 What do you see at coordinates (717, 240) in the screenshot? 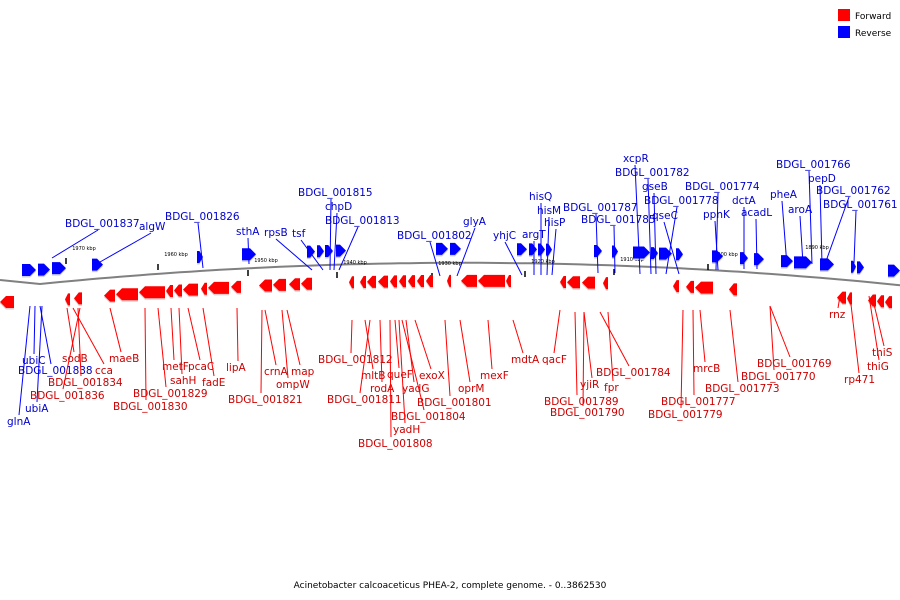
I see `gene-ppnk: ppnK` at bounding box center [717, 240].